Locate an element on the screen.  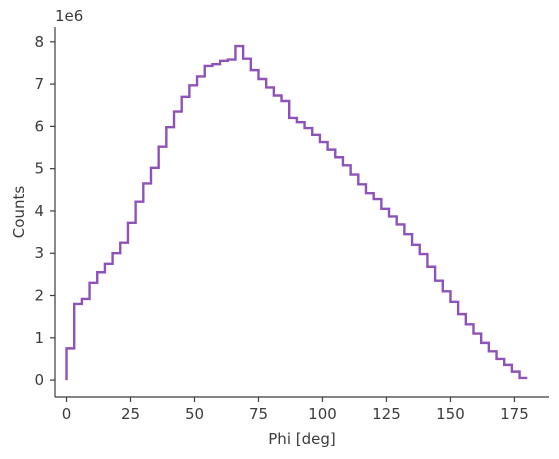
y-tick-label: 7 is located at coordinates (39, 84).